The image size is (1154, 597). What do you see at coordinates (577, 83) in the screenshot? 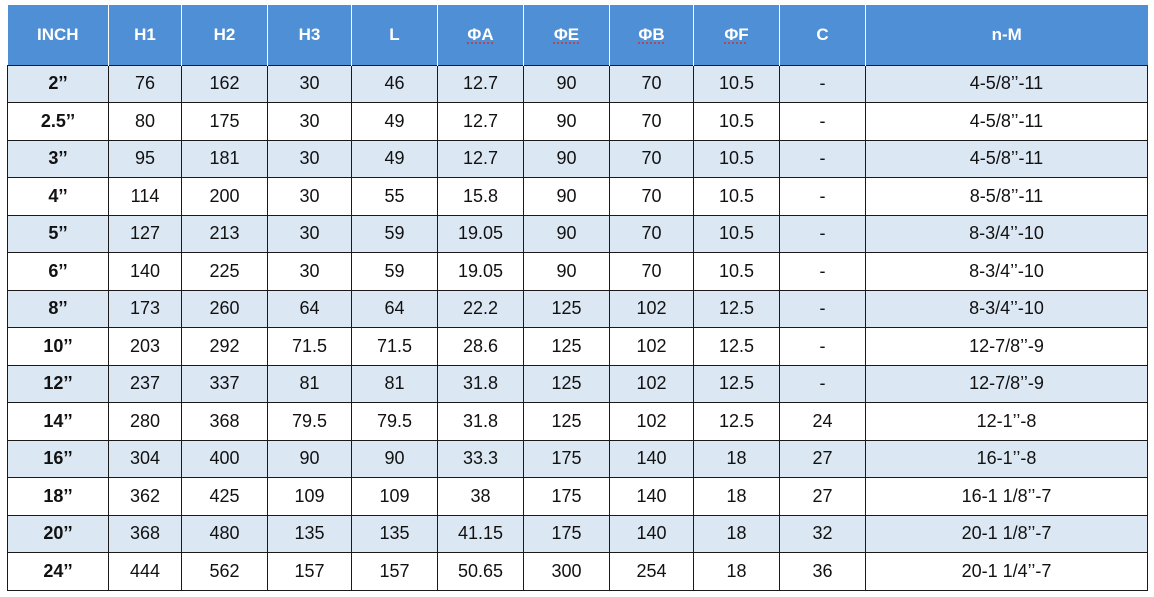
I see `table-row: 2’’ 76 162 30 46 12.7 90 70 10.5-4-5/8’’-11` at bounding box center [577, 83].